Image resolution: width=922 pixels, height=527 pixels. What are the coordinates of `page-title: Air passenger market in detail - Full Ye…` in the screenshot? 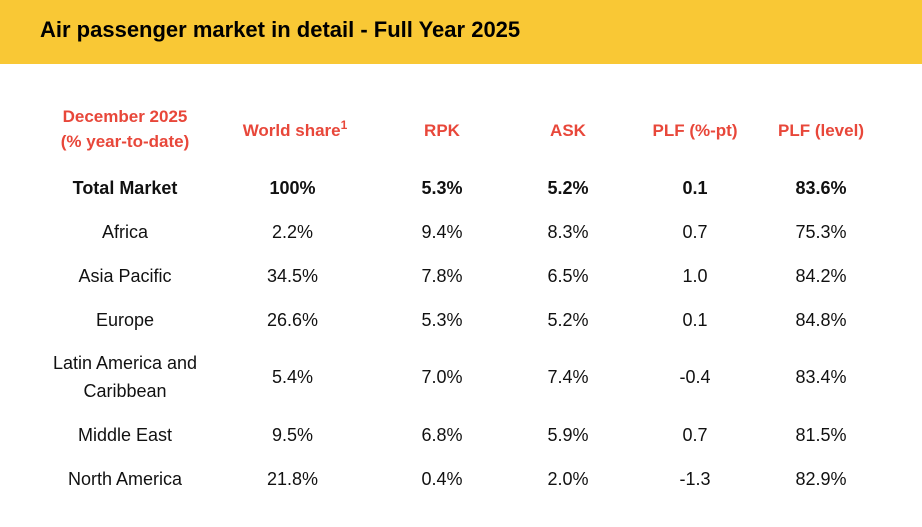 It's located at (280, 29).